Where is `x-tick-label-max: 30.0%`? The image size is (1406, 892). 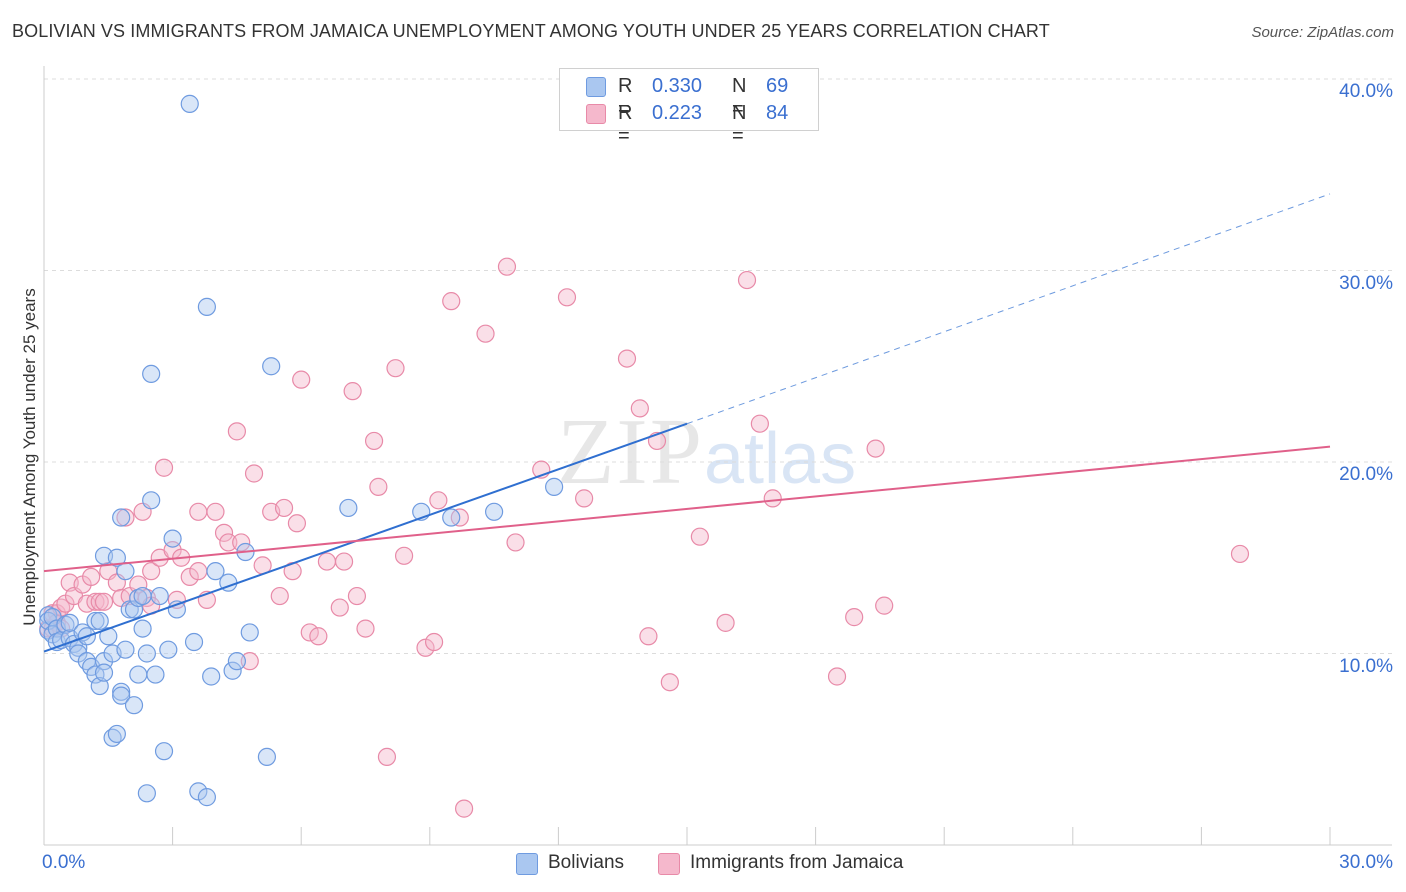
x-tick-label-max: 30.0% is located at coordinates (1366, 862).